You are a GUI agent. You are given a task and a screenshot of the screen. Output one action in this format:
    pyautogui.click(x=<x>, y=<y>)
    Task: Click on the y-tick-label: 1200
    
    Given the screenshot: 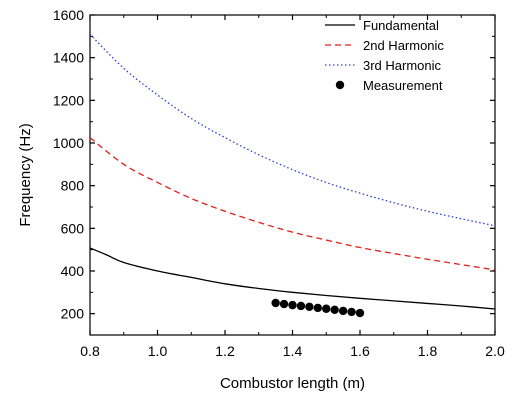 What is the action you would take?
    pyautogui.click(x=68, y=100)
    